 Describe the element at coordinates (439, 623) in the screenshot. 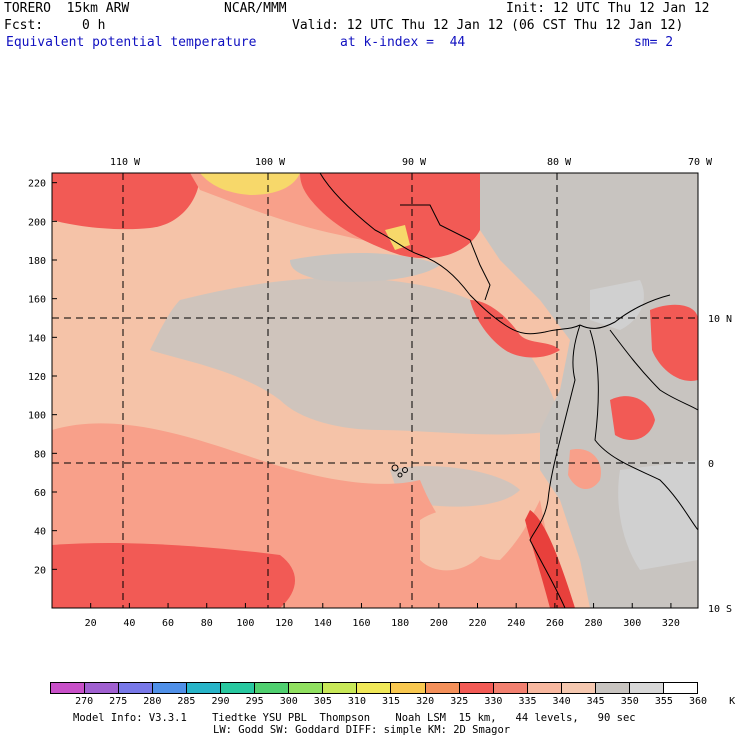

I see `x-tick-label: 200` at that location.